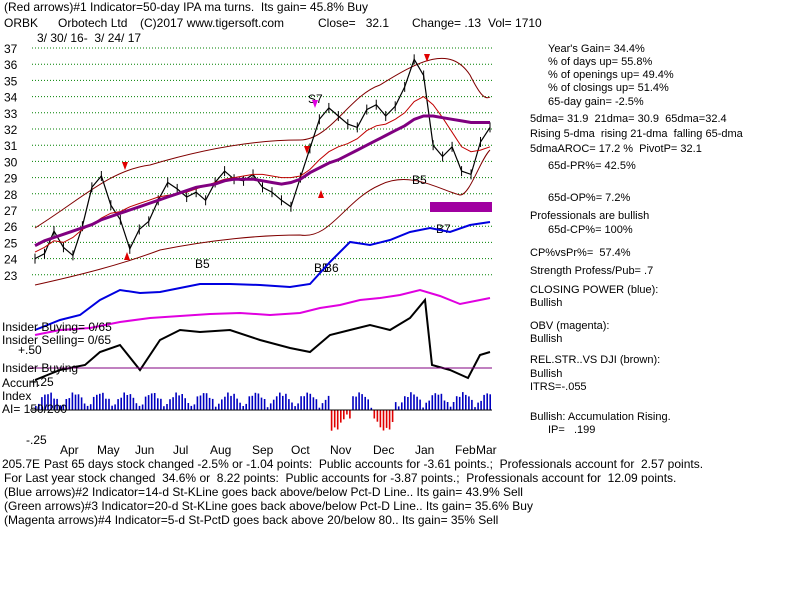  Describe the element at coordinates (11, 162) in the screenshot. I see `price-axis-labels: 37 36 35 34 33 32 31 30 29 28 27 26 25 24 23` at that location.